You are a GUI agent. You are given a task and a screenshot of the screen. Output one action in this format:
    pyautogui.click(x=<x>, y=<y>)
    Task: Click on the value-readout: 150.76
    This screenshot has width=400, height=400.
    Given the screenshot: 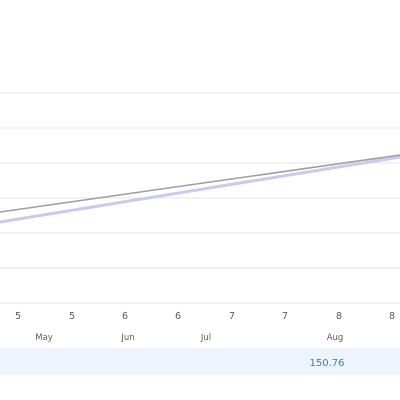 What is the action you would take?
    pyautogui.click(x=327, y=363)
    